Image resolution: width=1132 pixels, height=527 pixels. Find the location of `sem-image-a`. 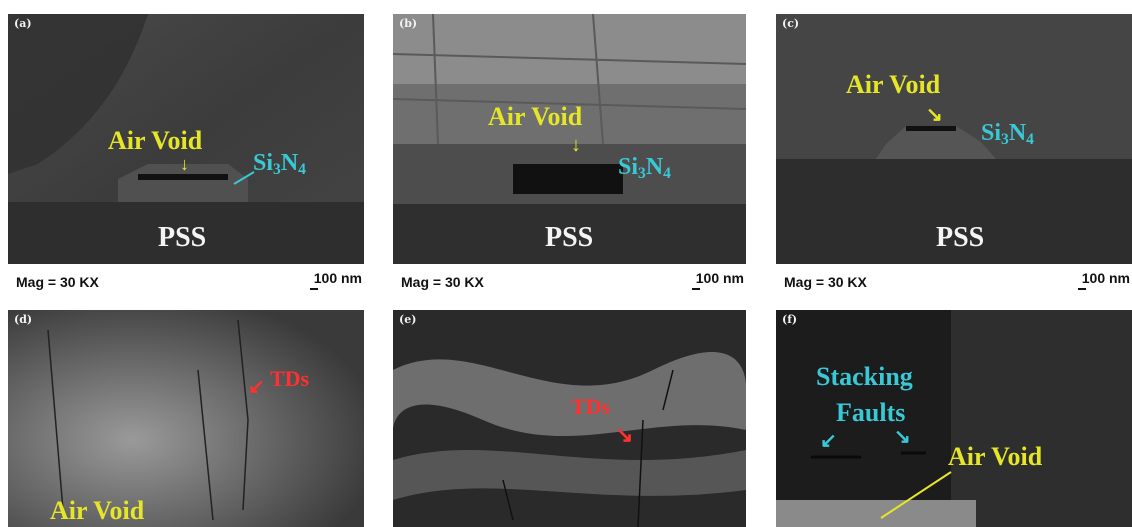

sem-image-a is located at coordinates (186, 139).